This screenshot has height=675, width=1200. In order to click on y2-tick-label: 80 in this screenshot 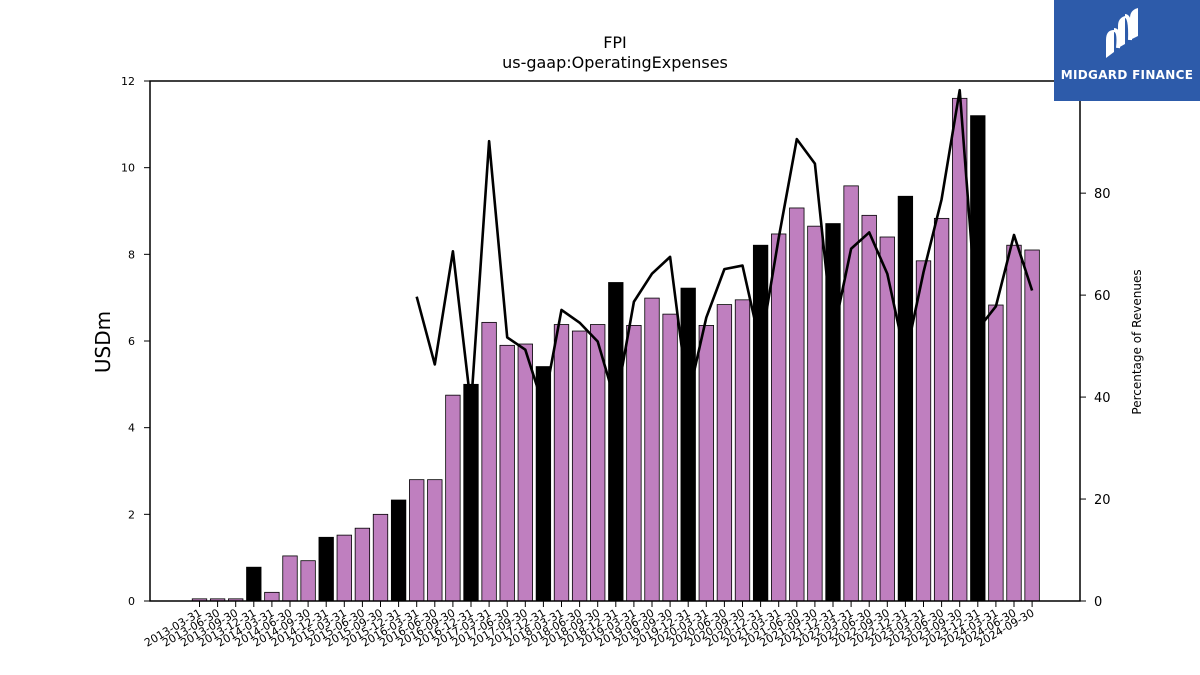, I will do `click(1102, 194)`.